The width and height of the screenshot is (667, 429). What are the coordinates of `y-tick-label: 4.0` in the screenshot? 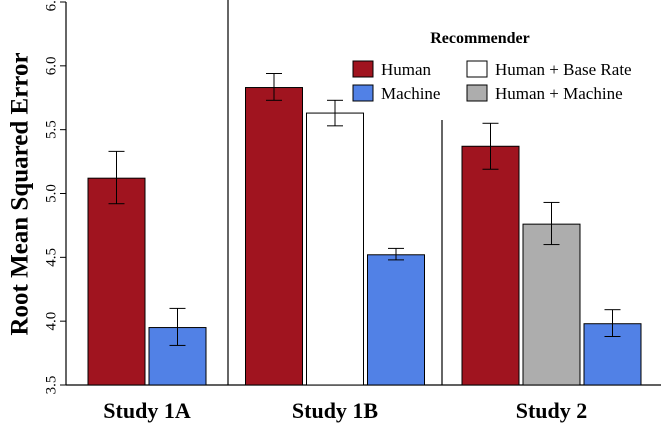 It's located at (51, 321).